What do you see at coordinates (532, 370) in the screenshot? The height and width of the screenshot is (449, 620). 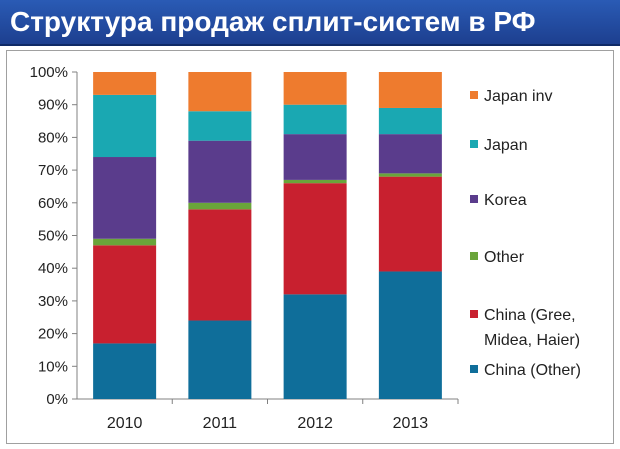 I see `legend-label-china-other: China (Other)` at bounding box center [532, 370].